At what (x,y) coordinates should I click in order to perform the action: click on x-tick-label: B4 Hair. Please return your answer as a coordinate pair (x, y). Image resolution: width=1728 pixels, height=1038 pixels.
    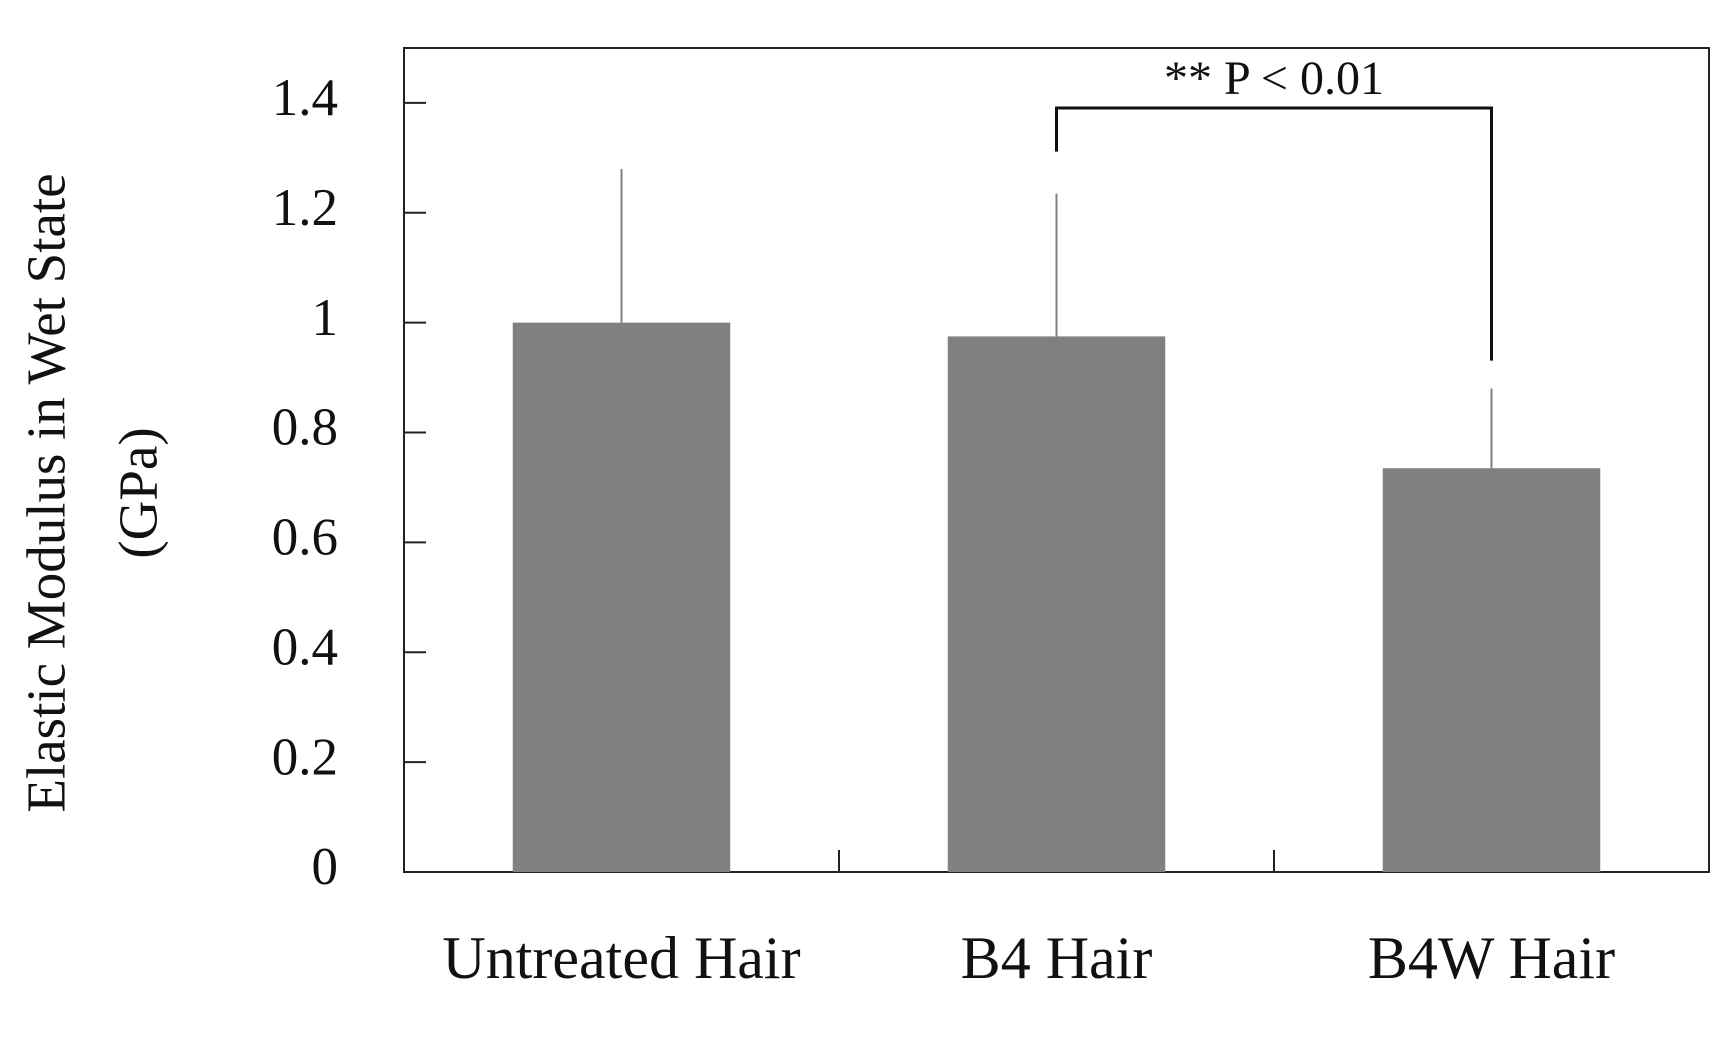
    Looking at the image, I should click on (1057, 958).